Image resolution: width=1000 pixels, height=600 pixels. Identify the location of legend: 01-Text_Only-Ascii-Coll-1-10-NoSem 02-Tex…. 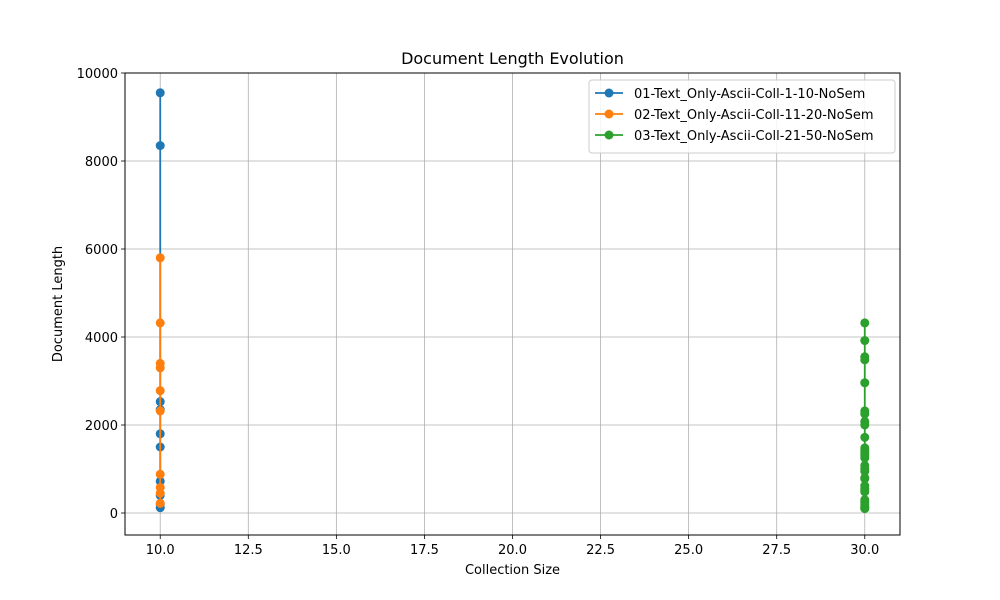
(742, 116).